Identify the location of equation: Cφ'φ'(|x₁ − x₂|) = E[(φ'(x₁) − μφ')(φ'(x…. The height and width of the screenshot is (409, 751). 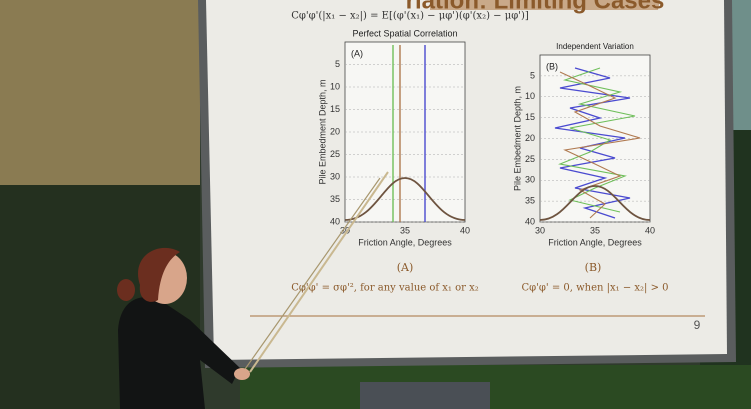
(410, 16).